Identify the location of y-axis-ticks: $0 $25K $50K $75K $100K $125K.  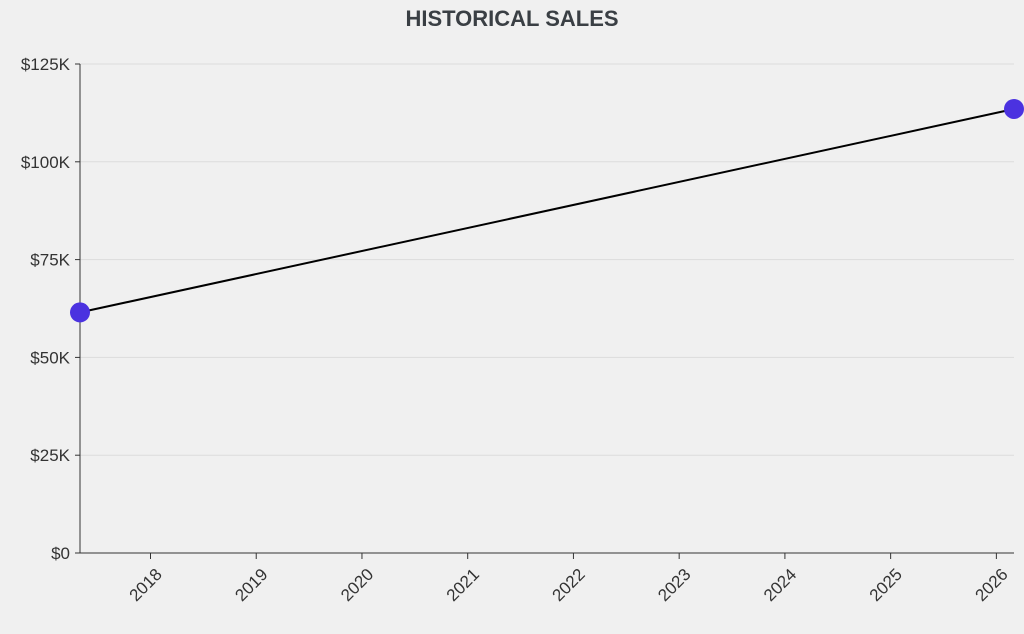
(50, 309).